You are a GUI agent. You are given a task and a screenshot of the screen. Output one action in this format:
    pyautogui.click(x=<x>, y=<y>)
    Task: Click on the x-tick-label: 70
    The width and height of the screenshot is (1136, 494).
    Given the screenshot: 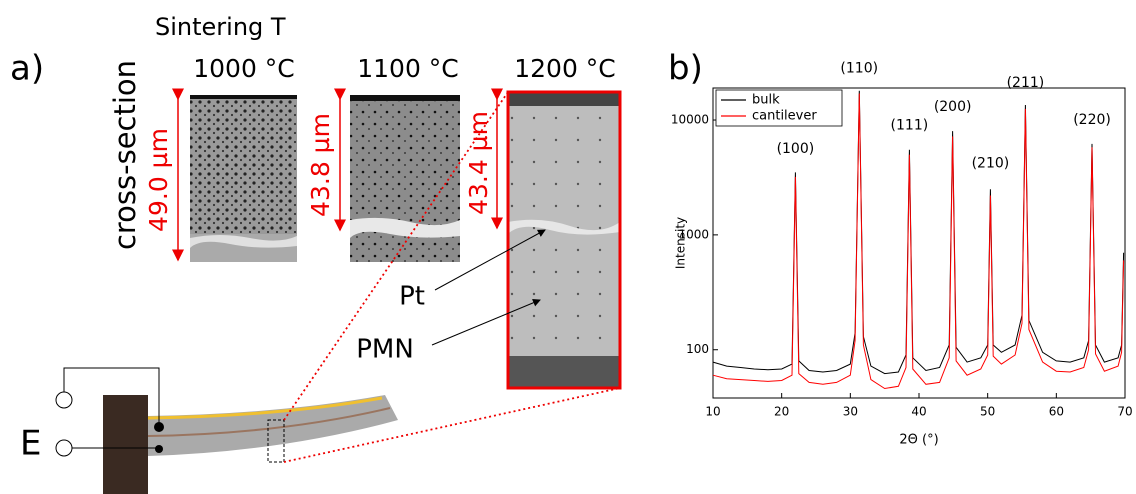 What is the action you would take?
    pyautogui.click(x=1124, y=412)
    